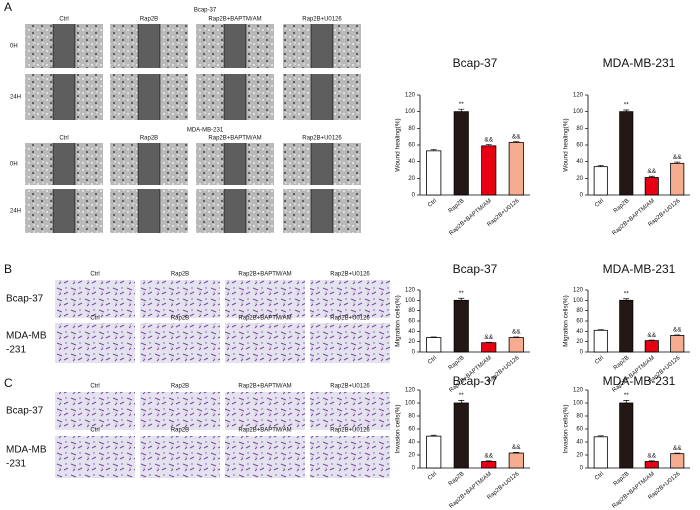  What do you see at coordinates (16, 464) in the screenshot?
I see `row-label: -231` at bounding box center [16, 464].